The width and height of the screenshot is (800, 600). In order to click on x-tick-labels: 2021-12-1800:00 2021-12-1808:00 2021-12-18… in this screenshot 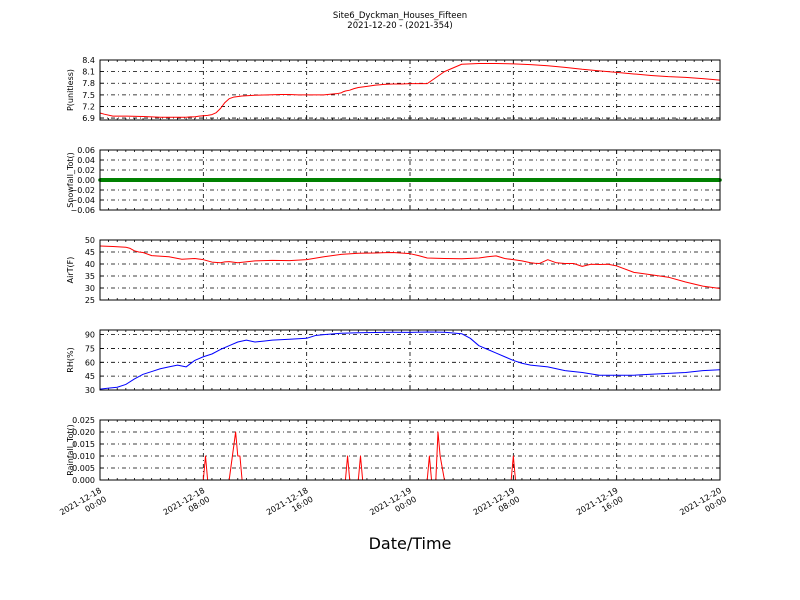, I will do `click(393, 506)`.